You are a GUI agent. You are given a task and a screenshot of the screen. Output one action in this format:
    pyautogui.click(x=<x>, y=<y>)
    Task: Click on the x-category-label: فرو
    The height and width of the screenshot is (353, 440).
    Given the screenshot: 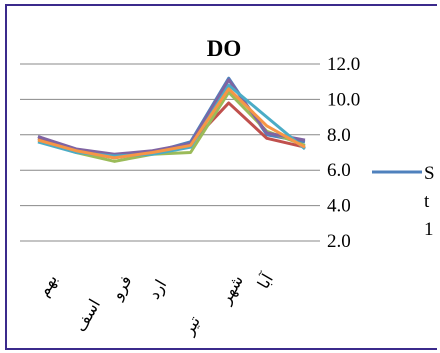 What is the action you would take?
    pyautogui.click(x=121, y=288)
    